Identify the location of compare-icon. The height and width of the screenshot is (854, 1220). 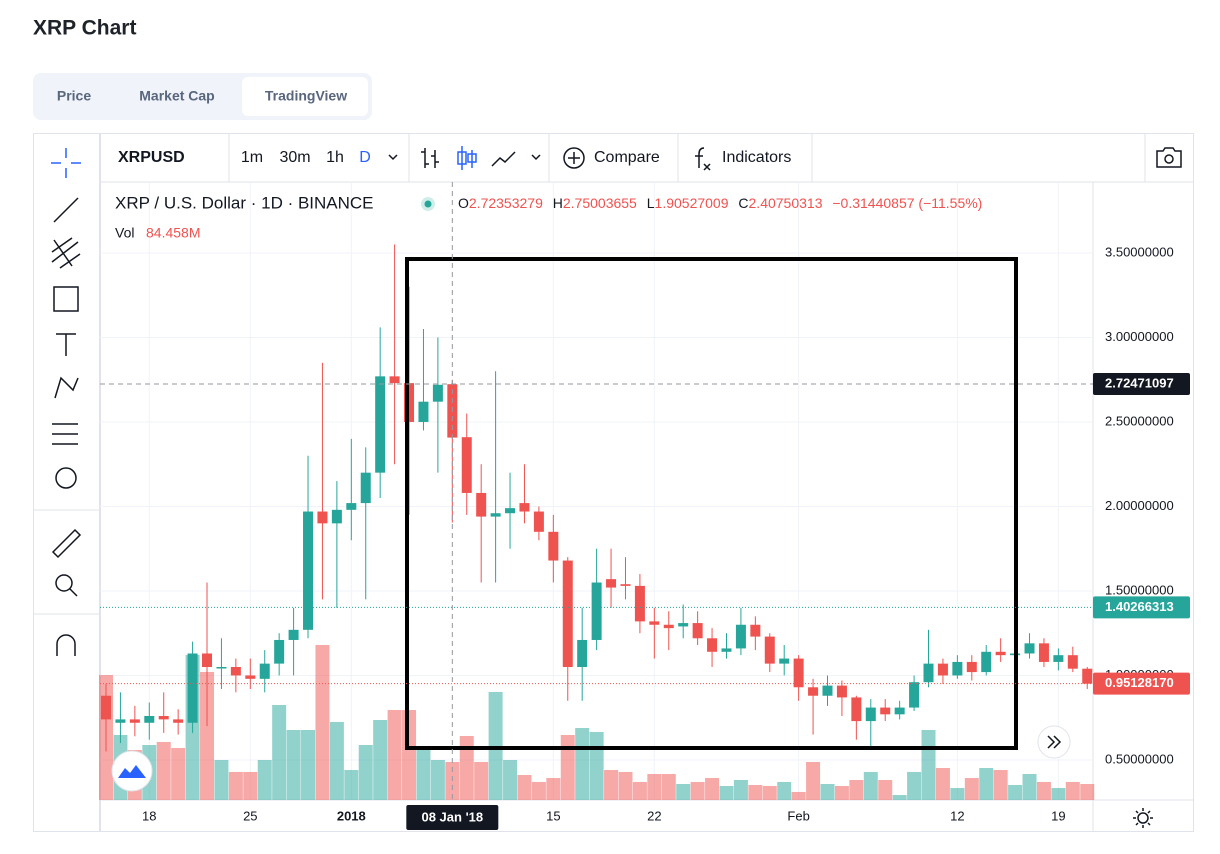
(574, 158).